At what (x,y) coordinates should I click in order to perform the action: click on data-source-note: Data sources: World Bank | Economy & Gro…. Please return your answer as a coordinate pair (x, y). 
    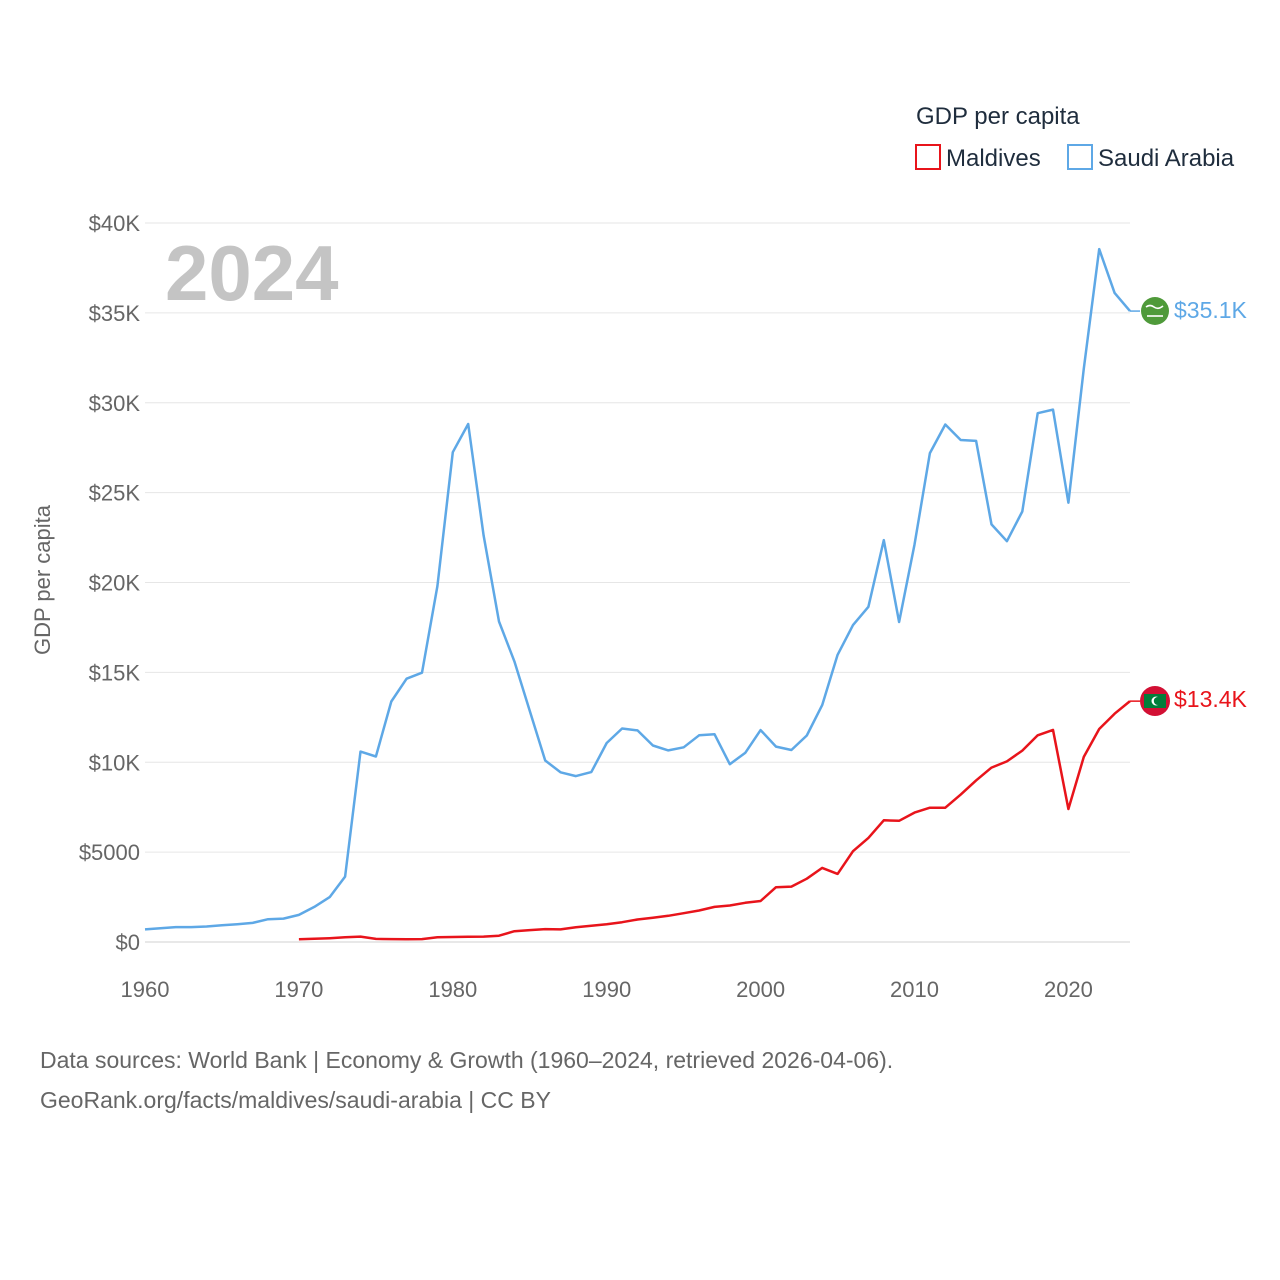
    Looking at the image, I should click on (466, 1080).